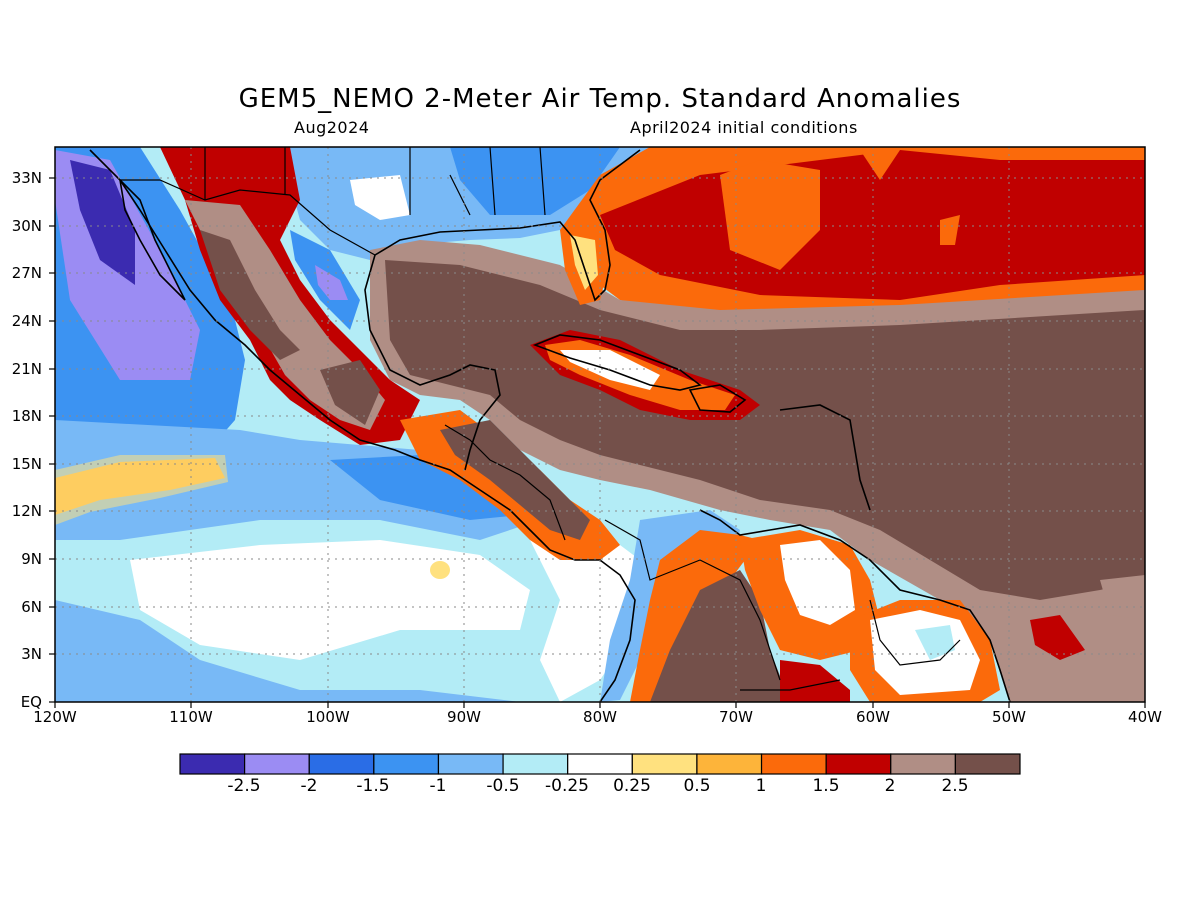 The image size is (1200, 900). What do you see at coordinates (309, 786) in the screenshot?
I see `colorbar-label: -2` at bounding box center [309, 786].